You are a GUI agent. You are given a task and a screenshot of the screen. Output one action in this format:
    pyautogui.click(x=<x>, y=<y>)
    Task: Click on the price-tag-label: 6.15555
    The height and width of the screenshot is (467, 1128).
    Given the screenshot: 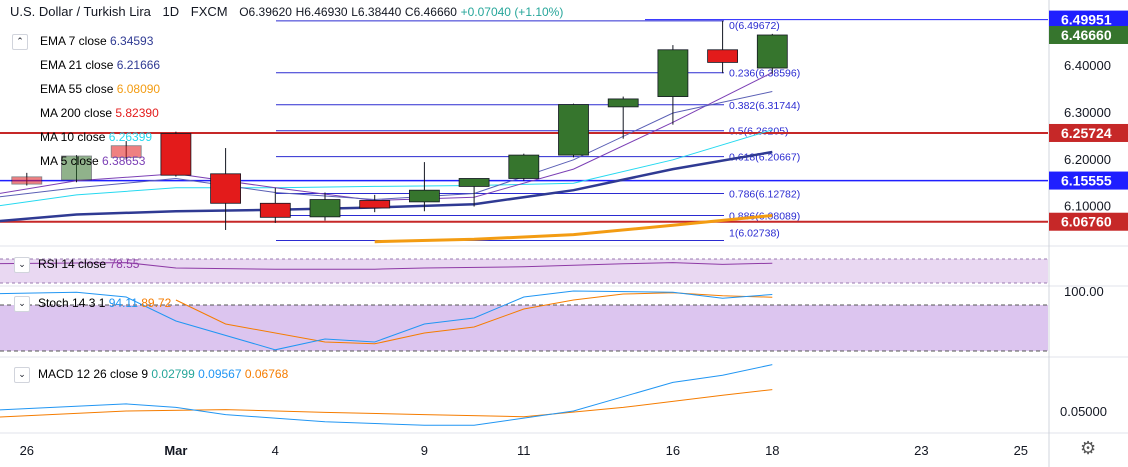 What is the action you would take?
    pyautogui.click(x=1086, y=181)
    